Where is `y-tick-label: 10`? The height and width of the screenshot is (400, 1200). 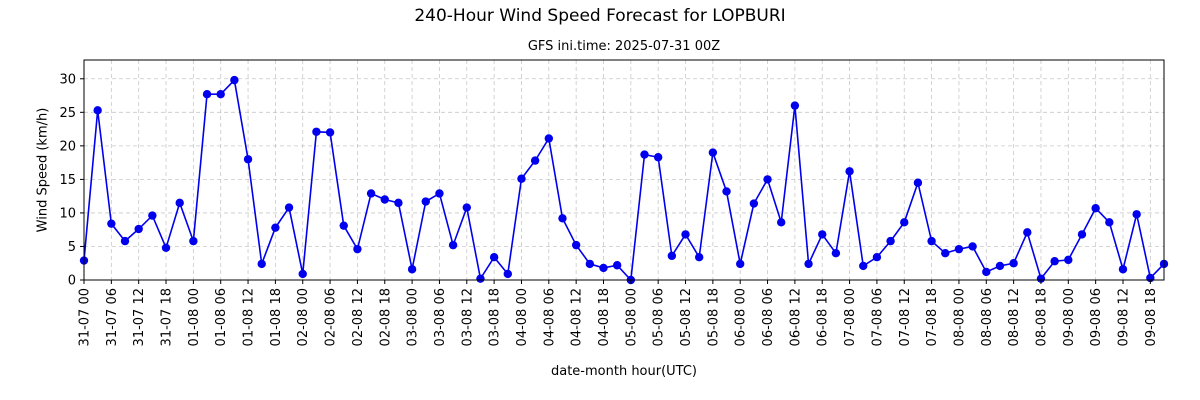
y-tick-label: 10 is located at coordinates (67, 213).